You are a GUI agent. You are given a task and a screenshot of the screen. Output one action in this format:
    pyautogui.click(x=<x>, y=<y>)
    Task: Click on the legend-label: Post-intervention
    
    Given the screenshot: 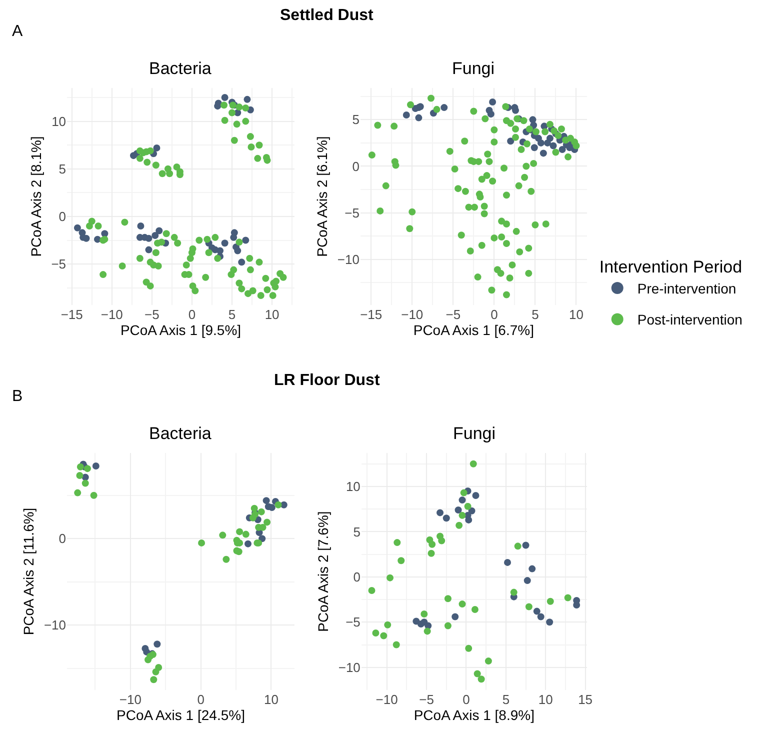 What is the action you would take?
    pyautogui.click(x=689, y=320)
    